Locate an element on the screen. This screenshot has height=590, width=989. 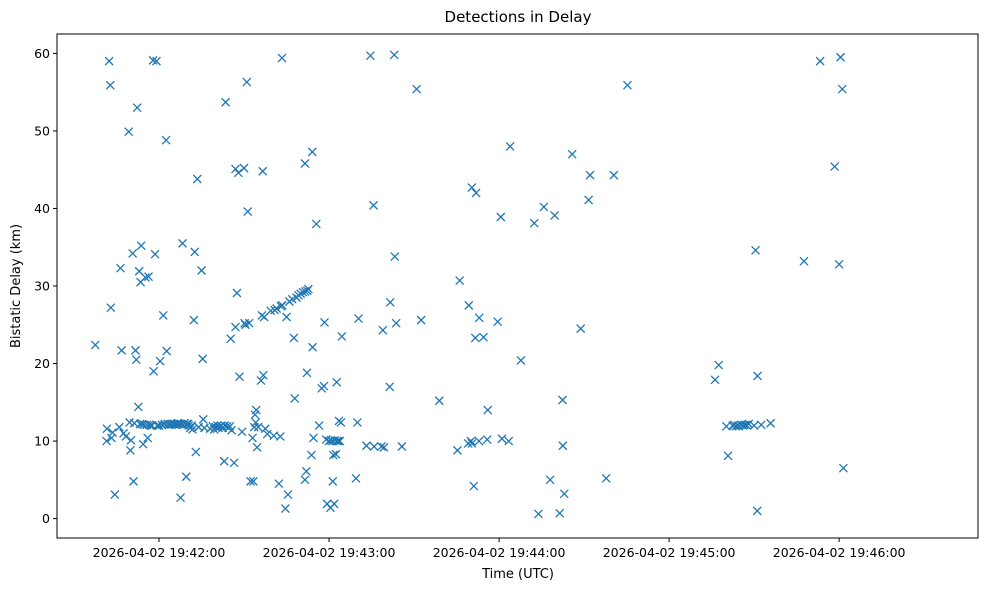
x-tick-label: 2026-04-02 19:46:00 is located at coordinates (839, 552).